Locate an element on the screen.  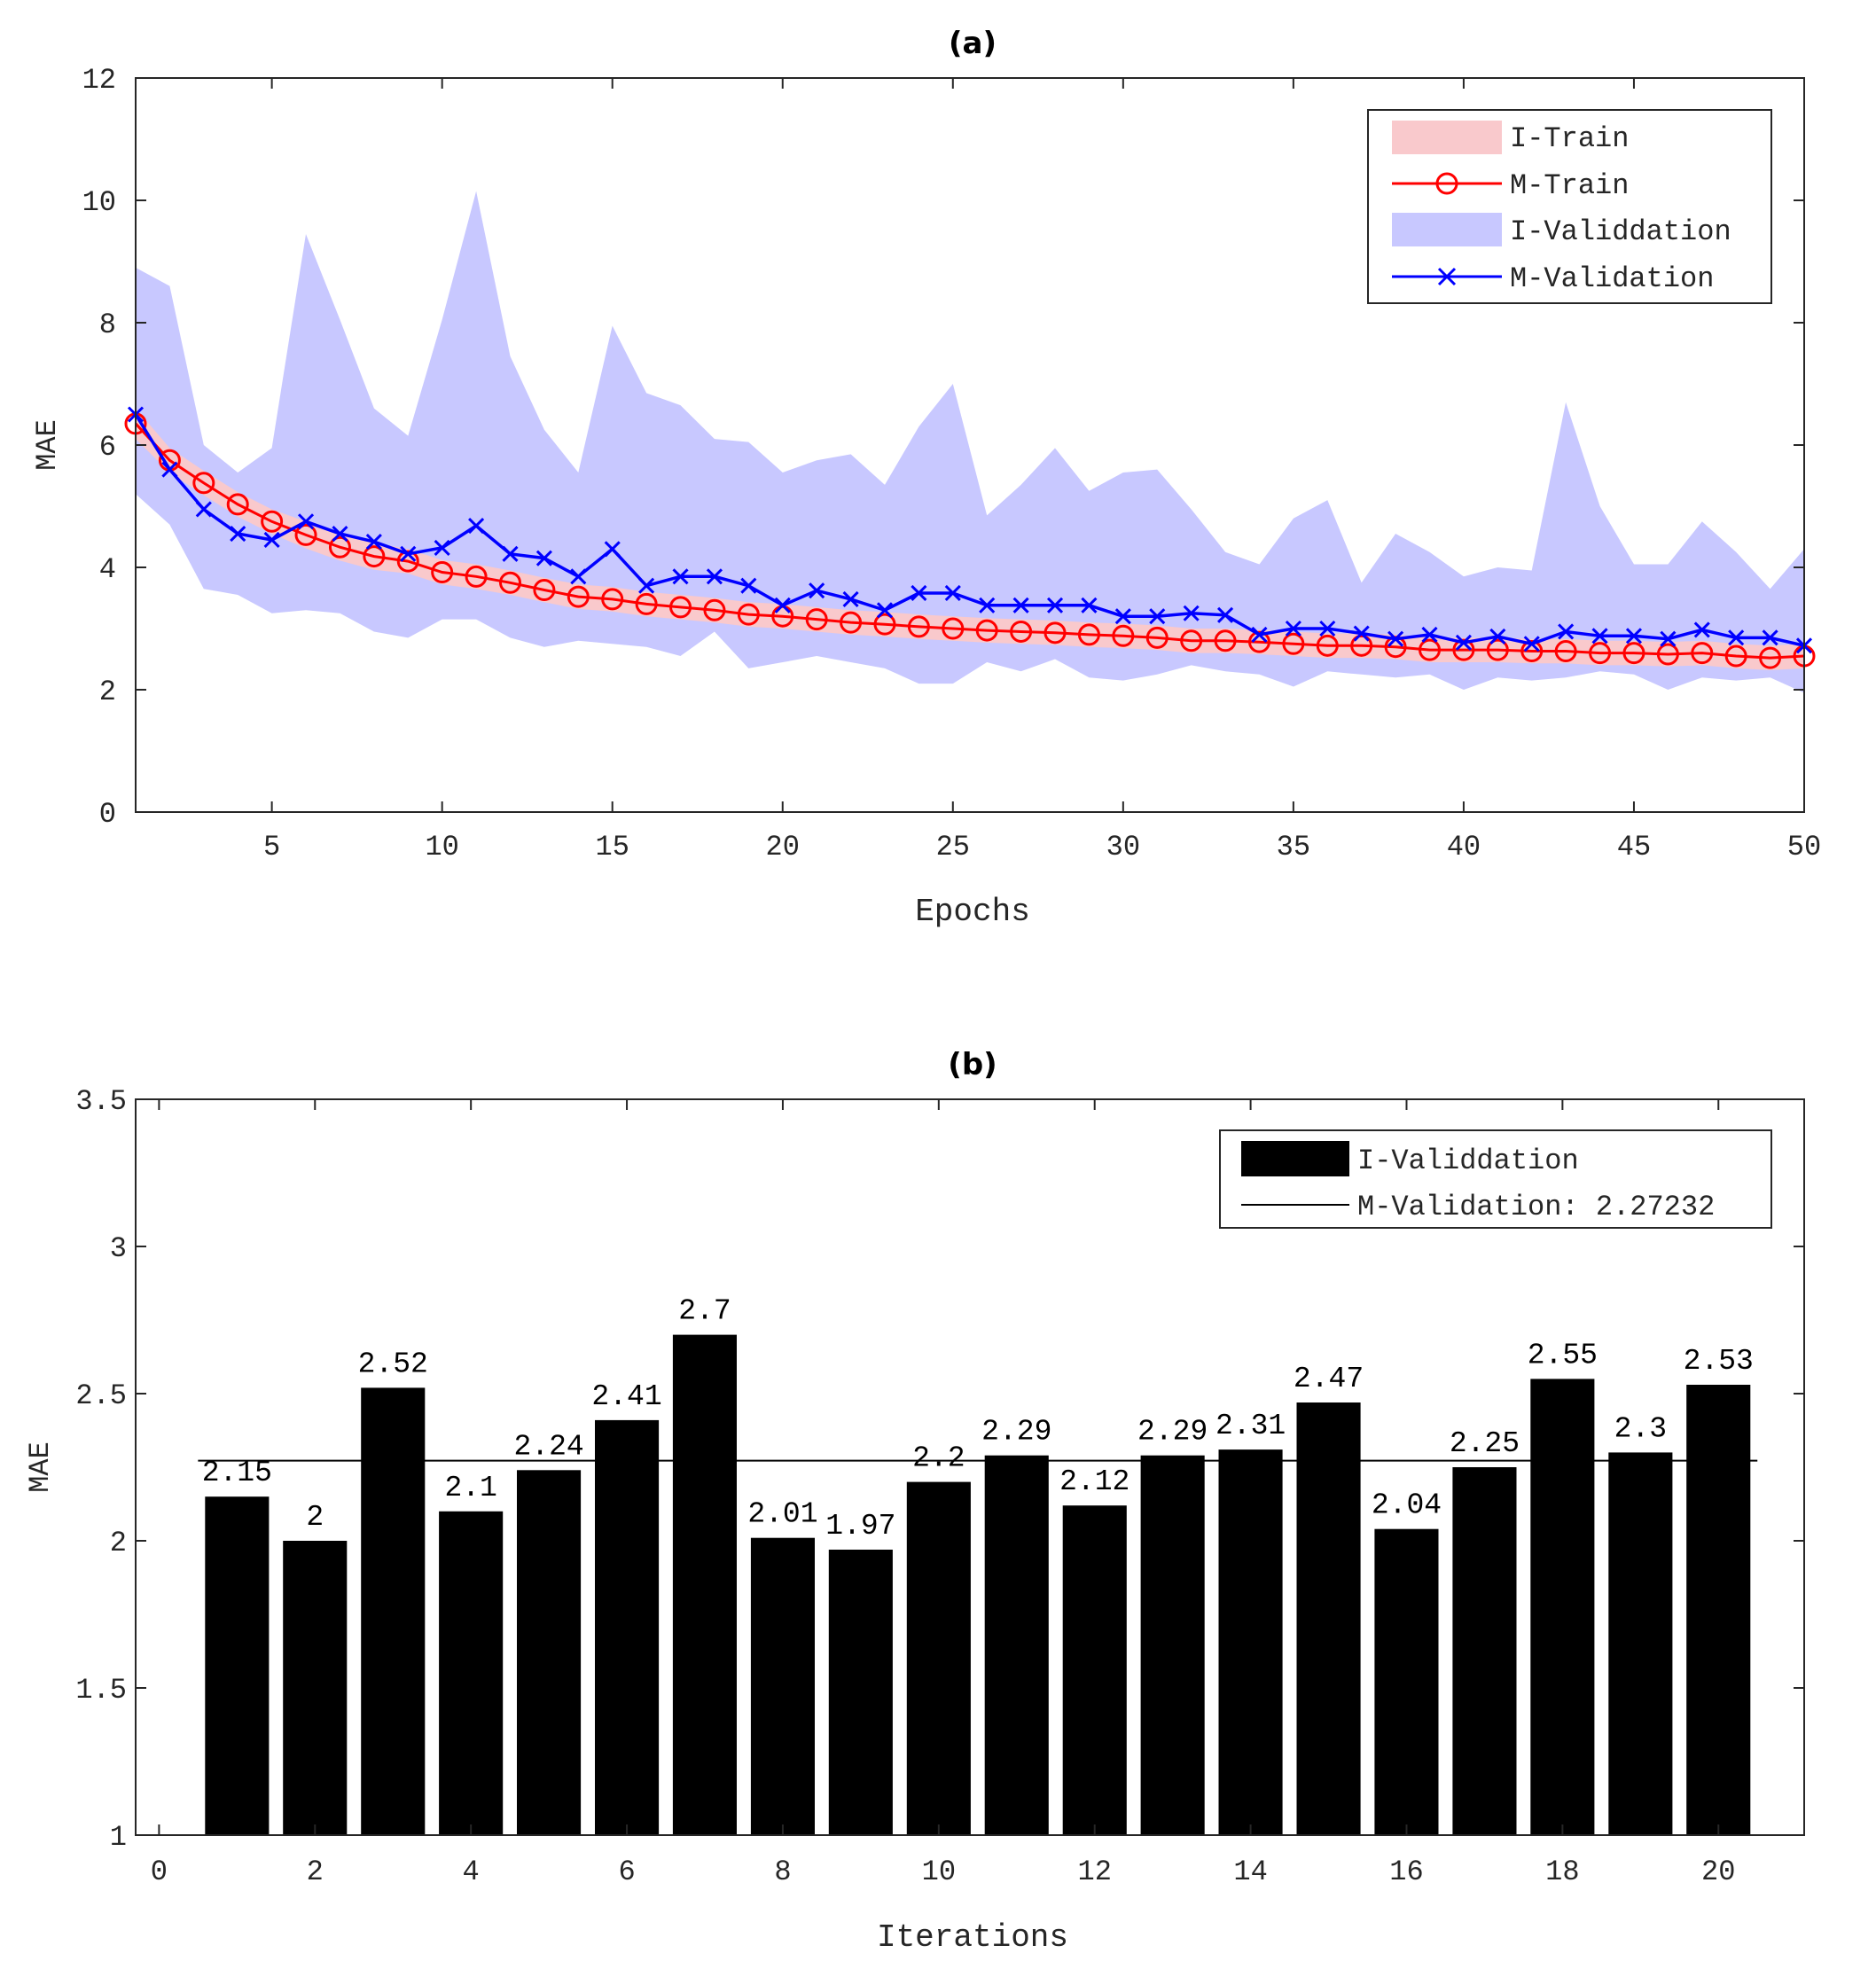
y-tick-label: 1.5 is located at coordinates (101, 1690).